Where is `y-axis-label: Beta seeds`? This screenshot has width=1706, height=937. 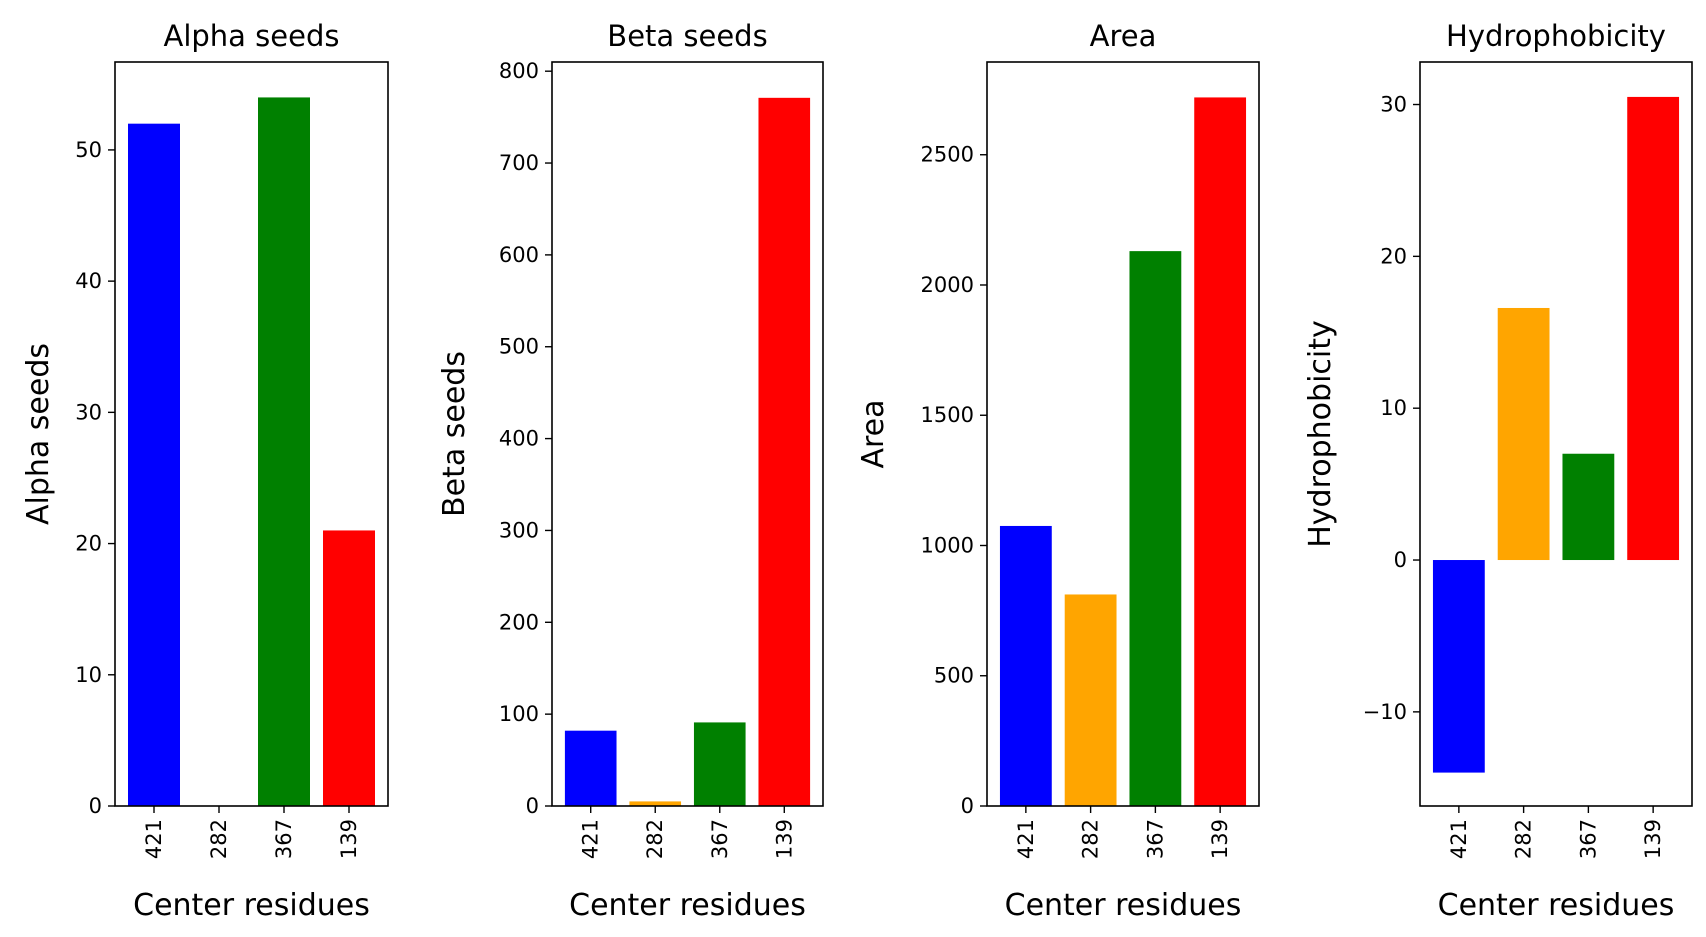 y-axis-label: Beta seeds is located at coordinates (454, 434).